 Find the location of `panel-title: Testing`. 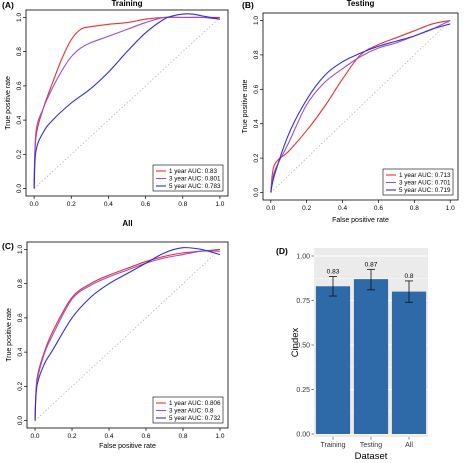

panel-title: Testing is located at coordinates (361, 4).